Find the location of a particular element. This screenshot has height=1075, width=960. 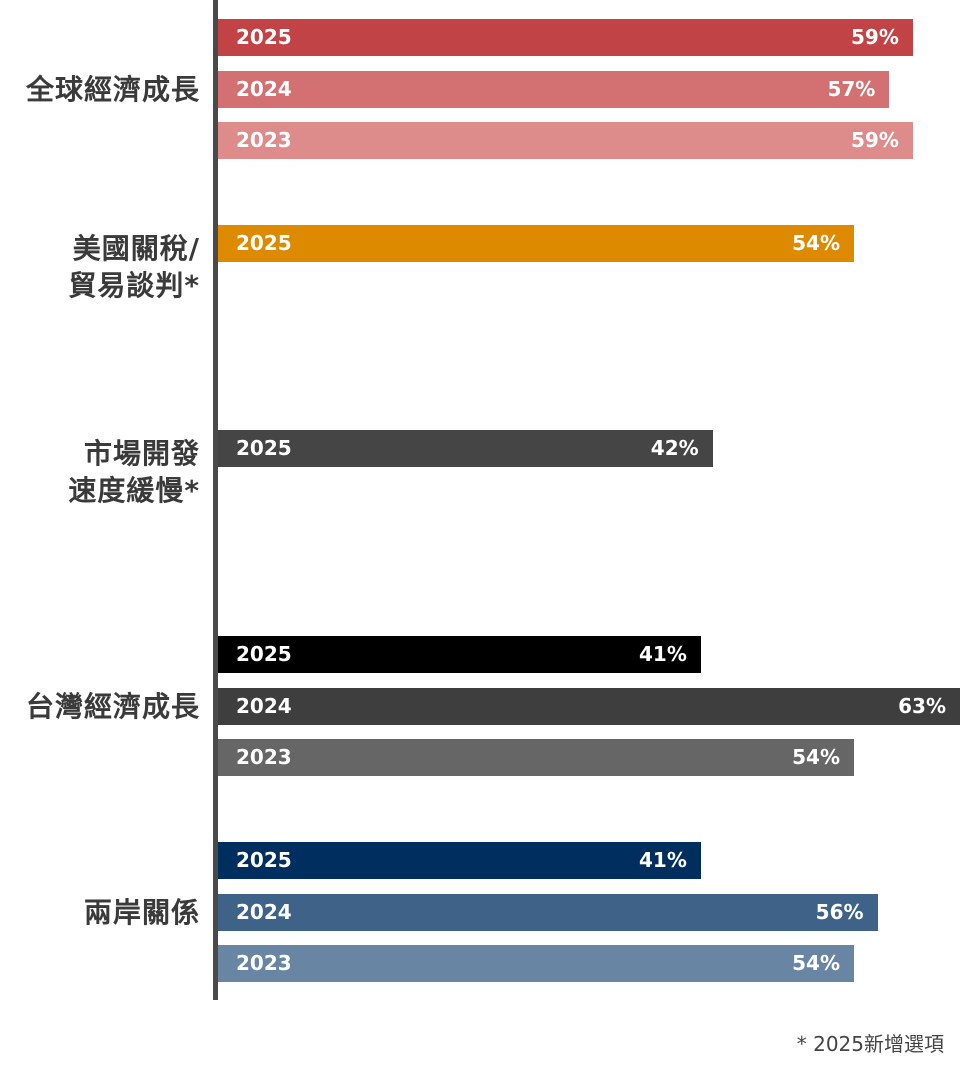

bar-5-2024: 2024 56% is located at coordinates (548, 912).